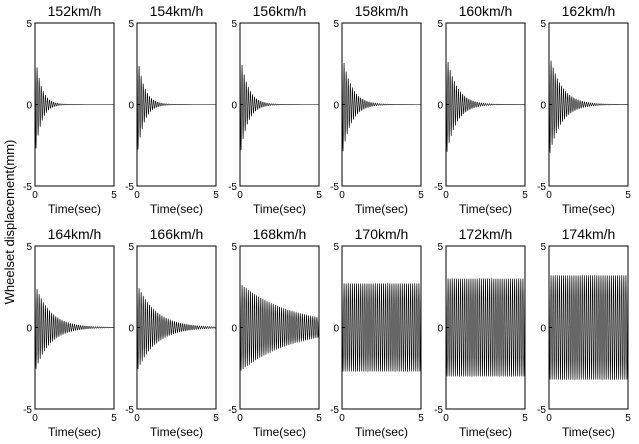 The height and width of the screenshot is (444, 639). I want to click on chart-title: 168km/h, so click(280, 234).